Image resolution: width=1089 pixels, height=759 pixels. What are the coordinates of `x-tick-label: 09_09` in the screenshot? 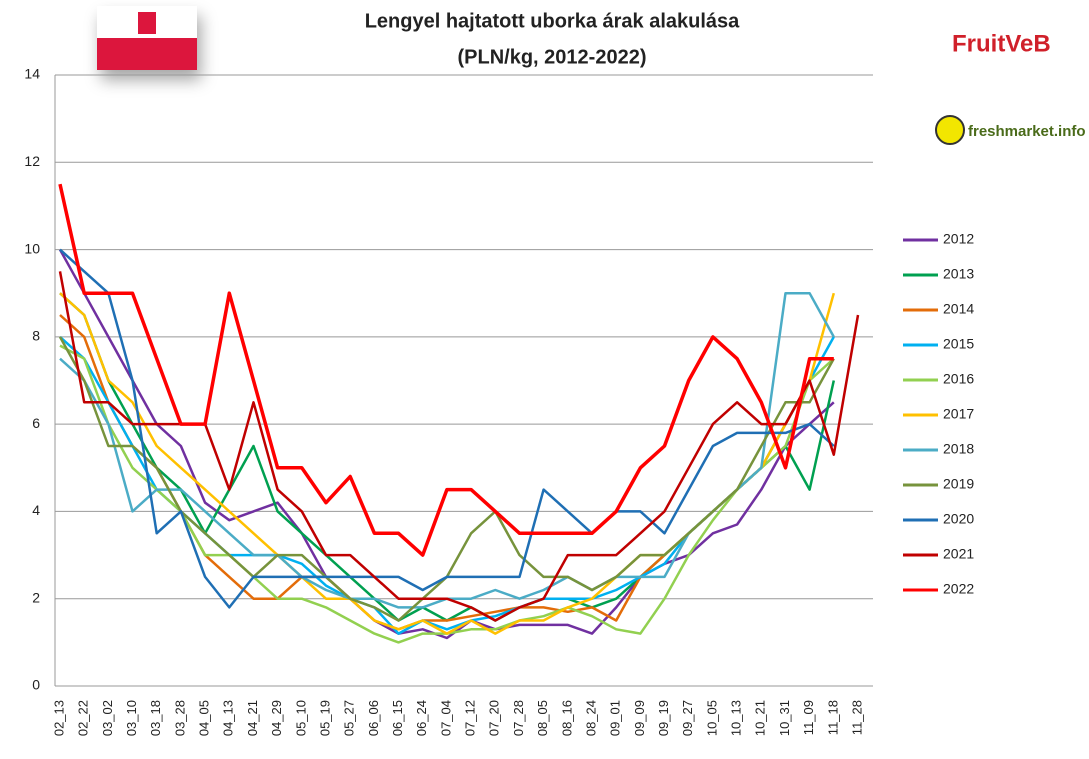 It's located at (639, 718).